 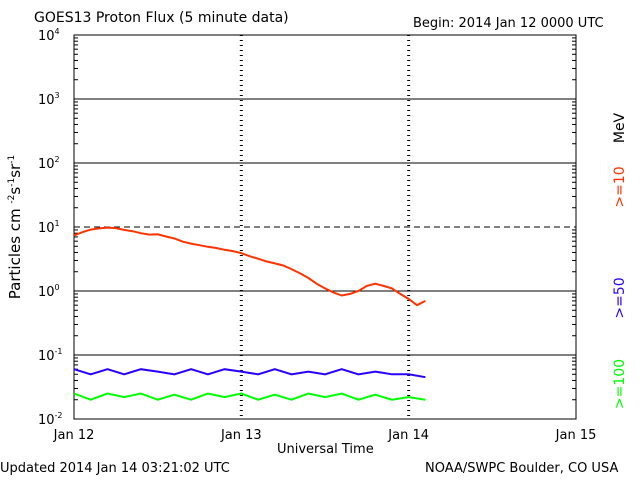 I want to click on y-tick-label: 10³, so click(x=49, y=99).